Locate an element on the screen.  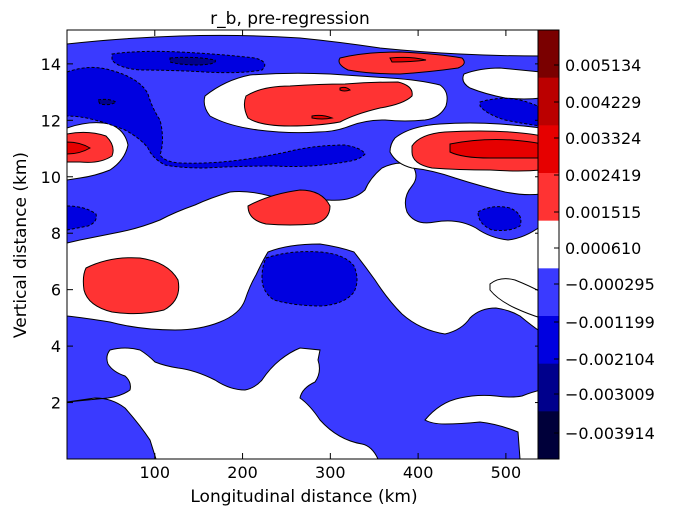
positive-dark-region-center is located at coordinates (322, 117).